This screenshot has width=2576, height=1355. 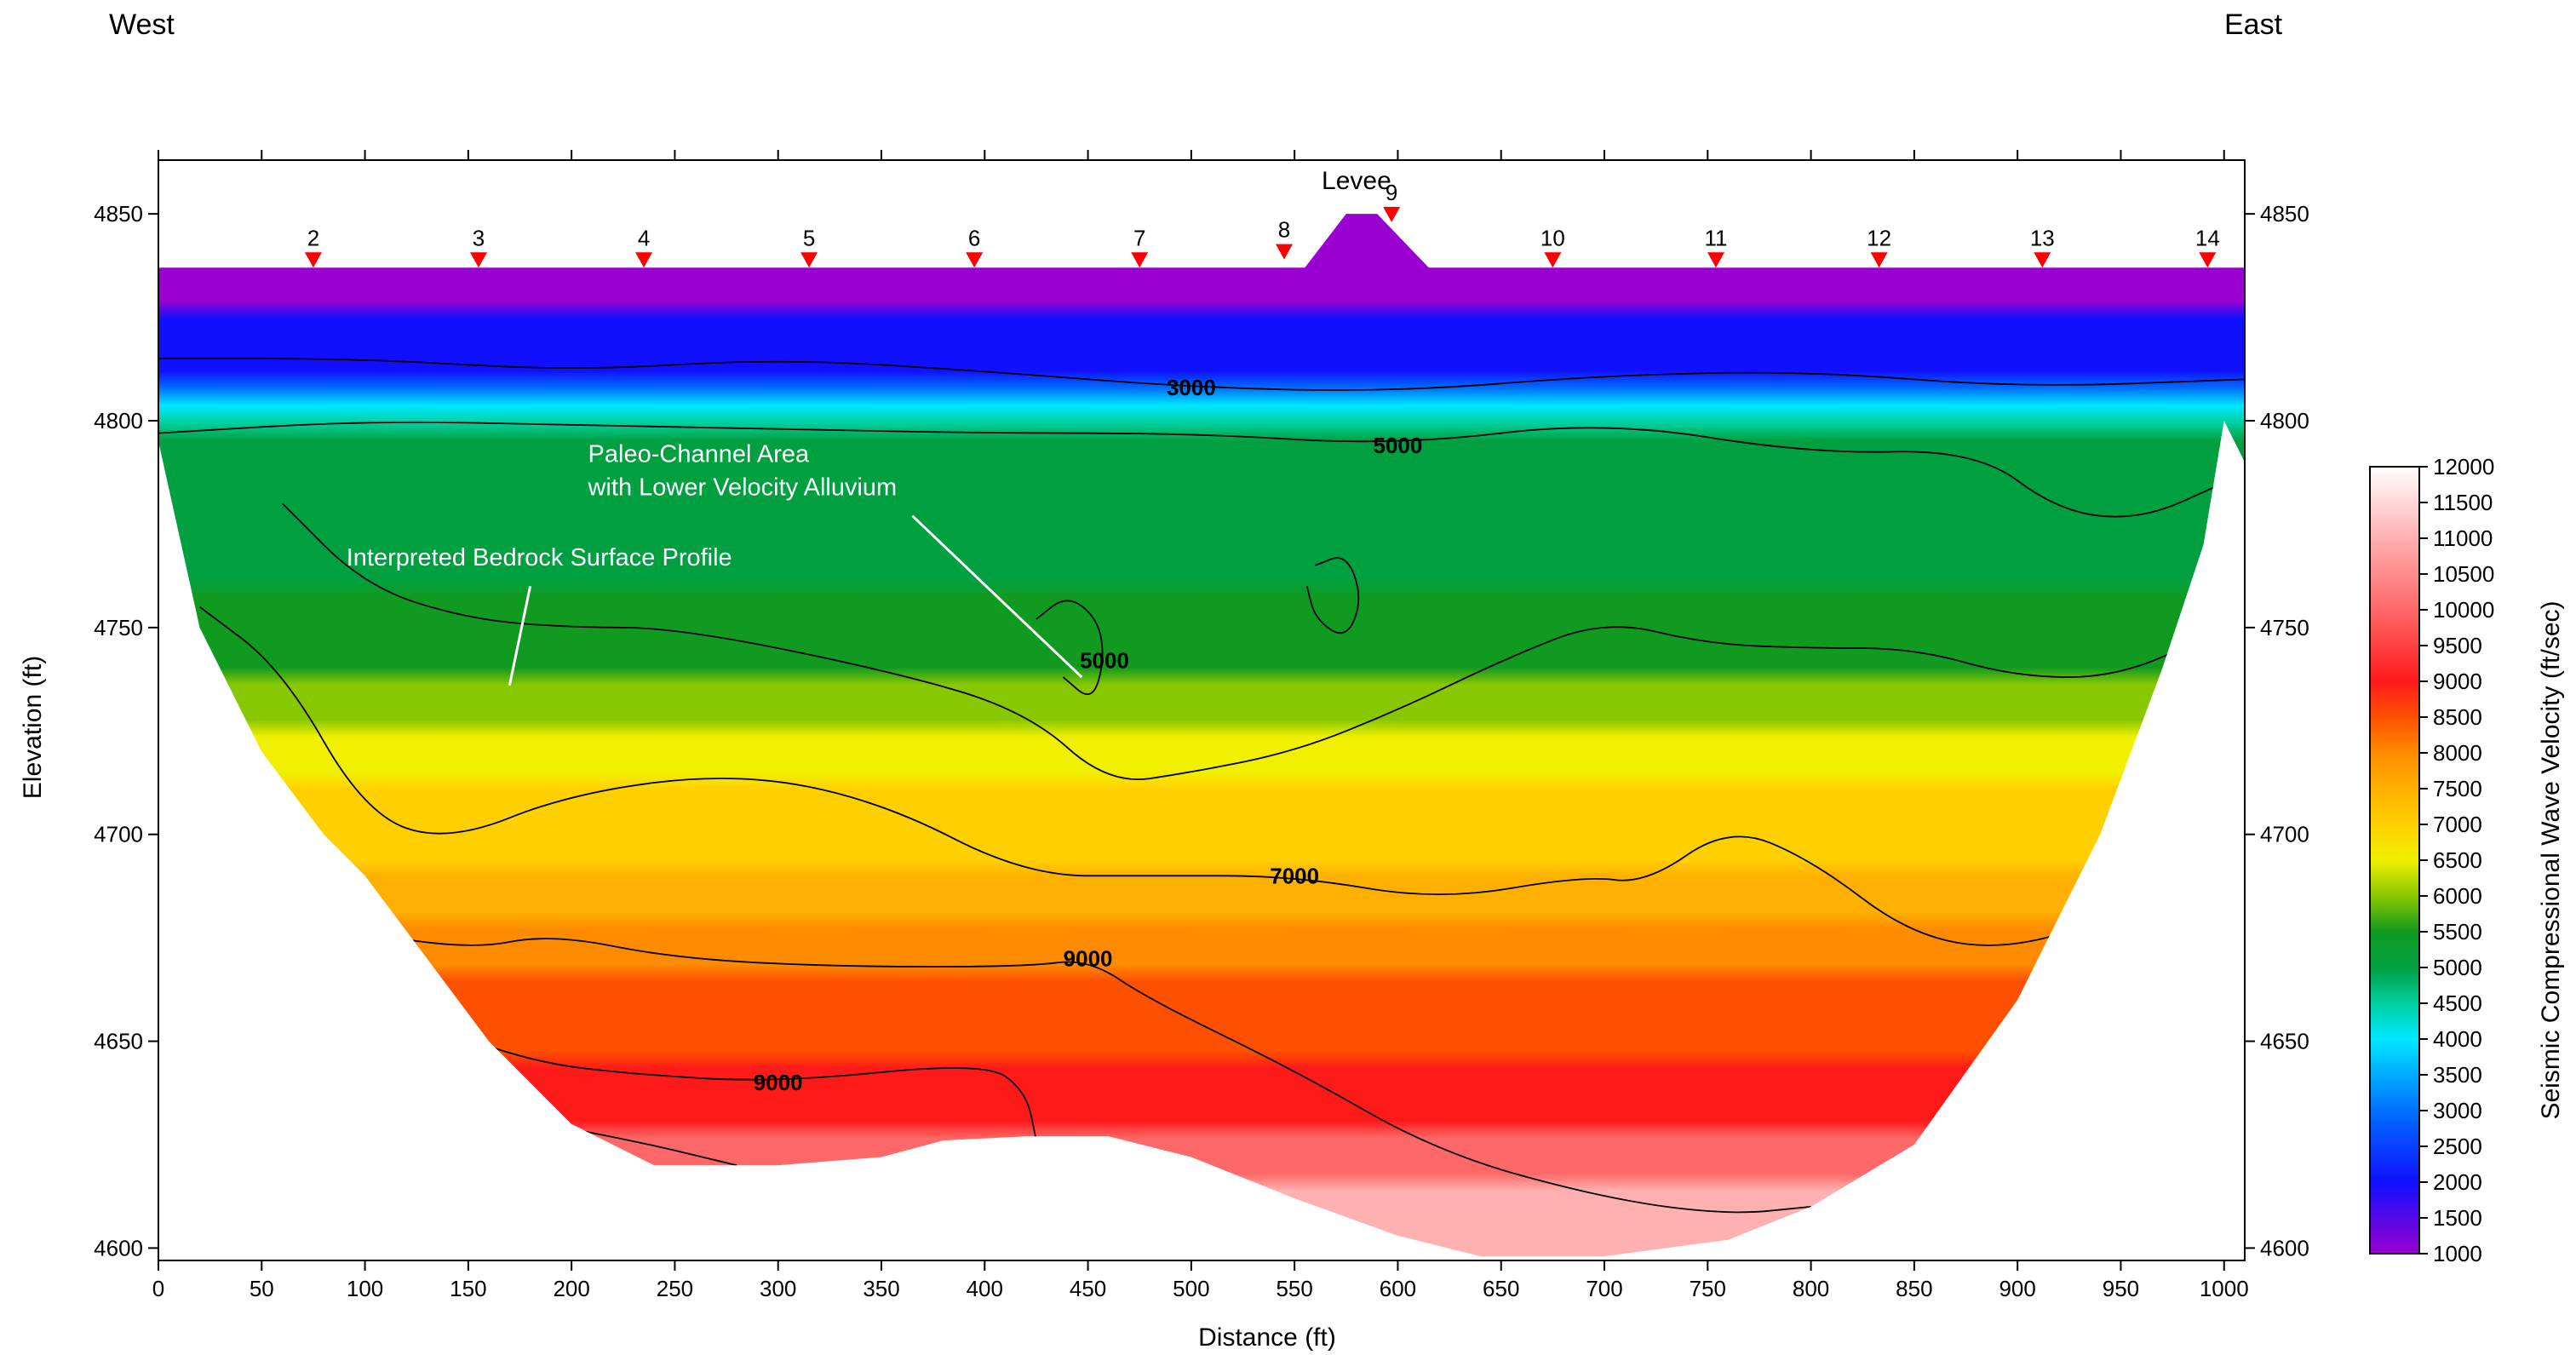 What do you see at coordinates (2284, 835) in the screenshot?
I see `y-tick-label-right: 4700` at bounding box center [2284, 835].